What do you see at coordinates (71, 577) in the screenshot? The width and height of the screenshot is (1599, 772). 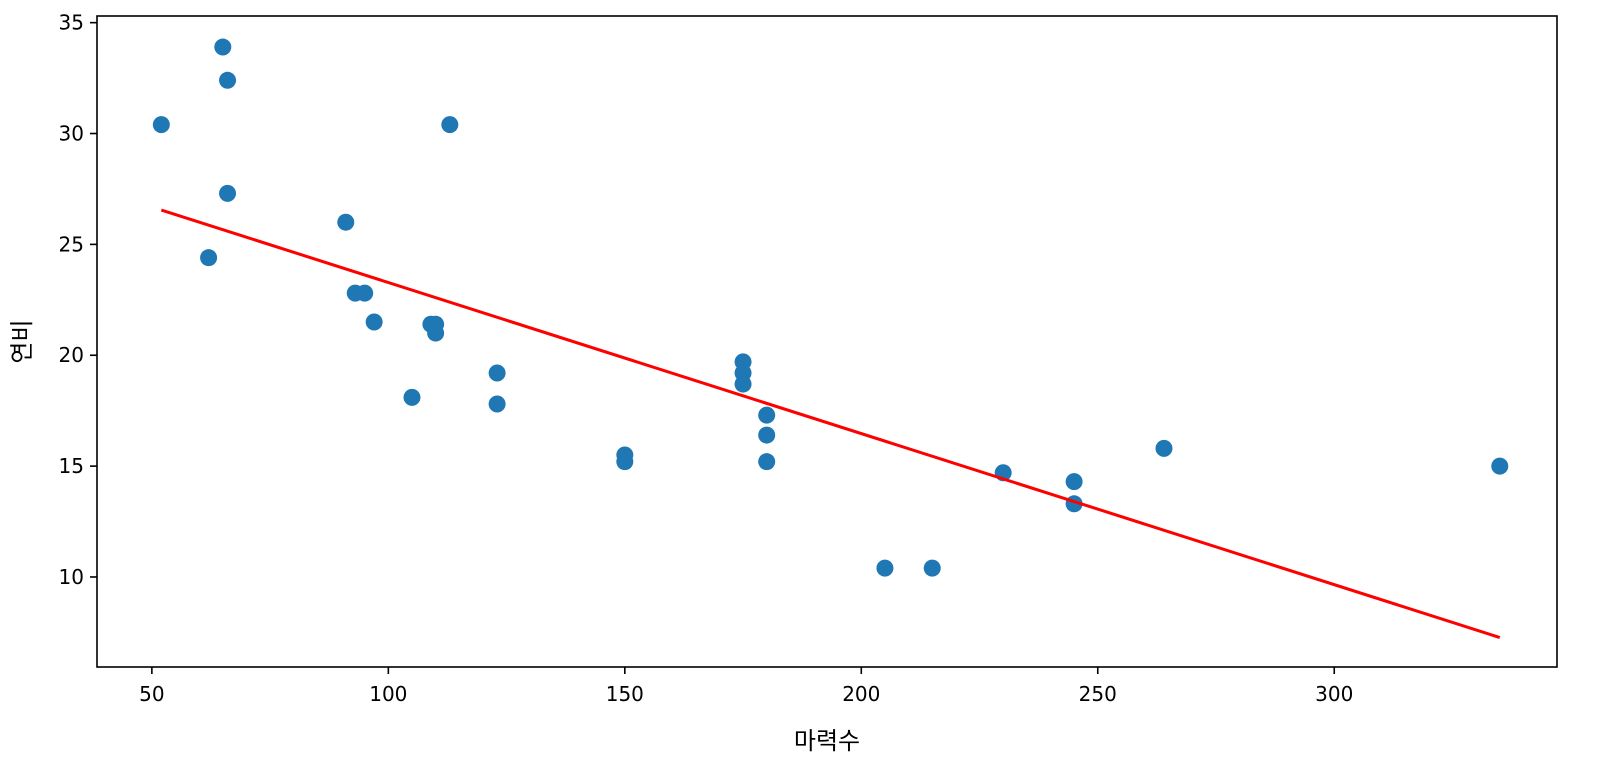 I see `y-tick-label: 10` at bounding box center [71, 577].